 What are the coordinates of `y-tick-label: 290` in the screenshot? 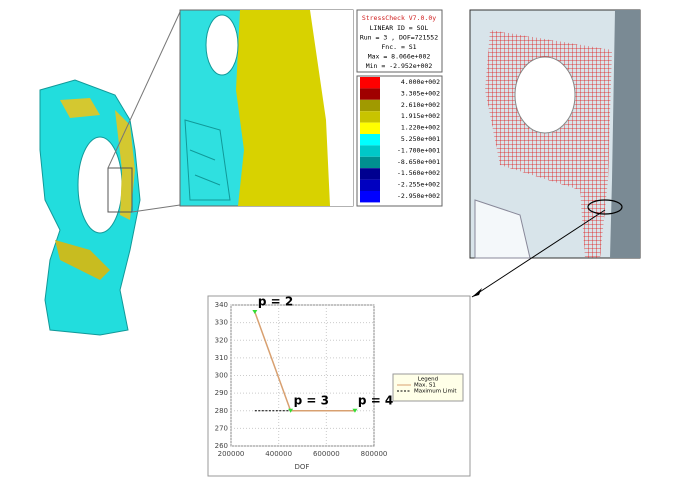 It's located at (221, 393).